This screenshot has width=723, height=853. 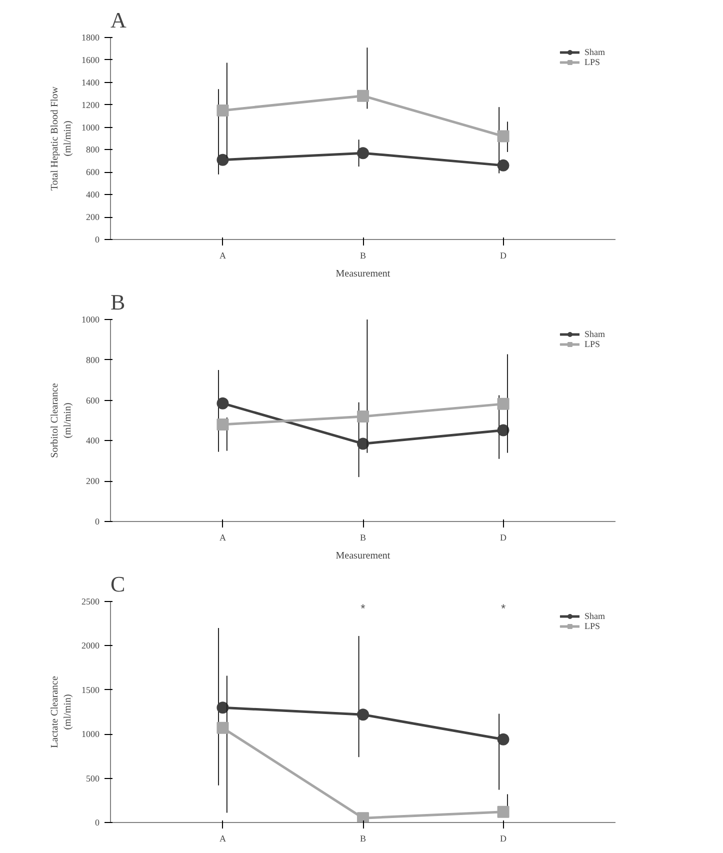 I want to click on y-tick-label: 1800, so click(x=91, y=37).